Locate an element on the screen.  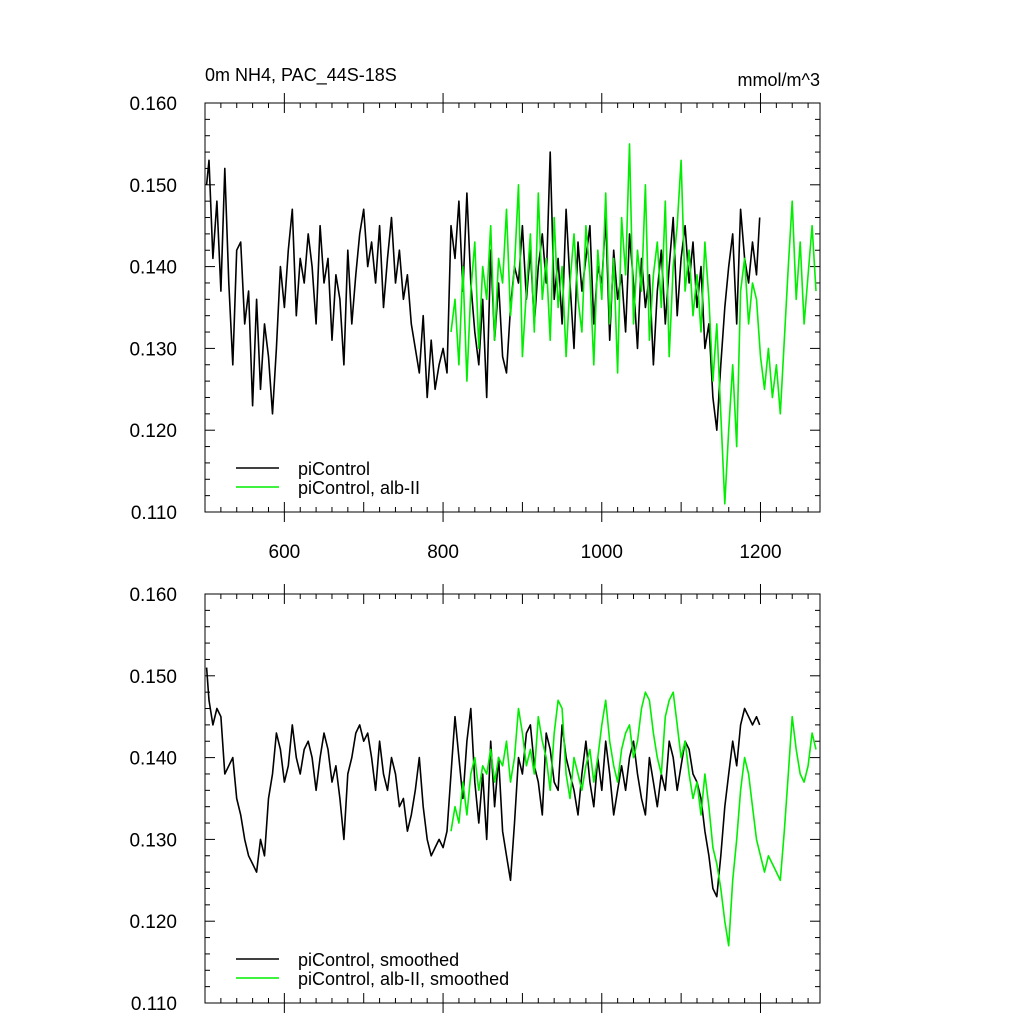
legend-label: piControl, smoothed is located at coordinates (378, 960).